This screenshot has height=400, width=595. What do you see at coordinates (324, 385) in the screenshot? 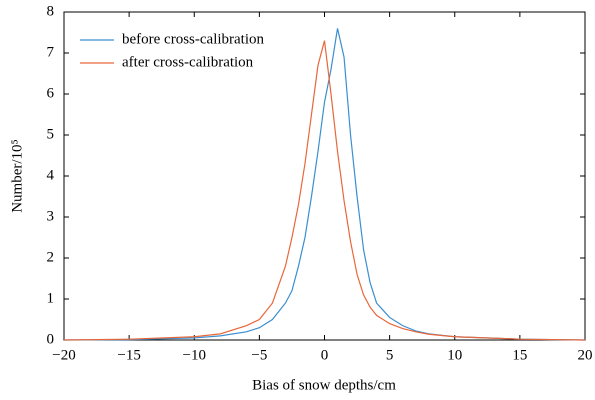
I see `x-axis-label: Bias of snow depths/cm` at bounding box center [324, 385].